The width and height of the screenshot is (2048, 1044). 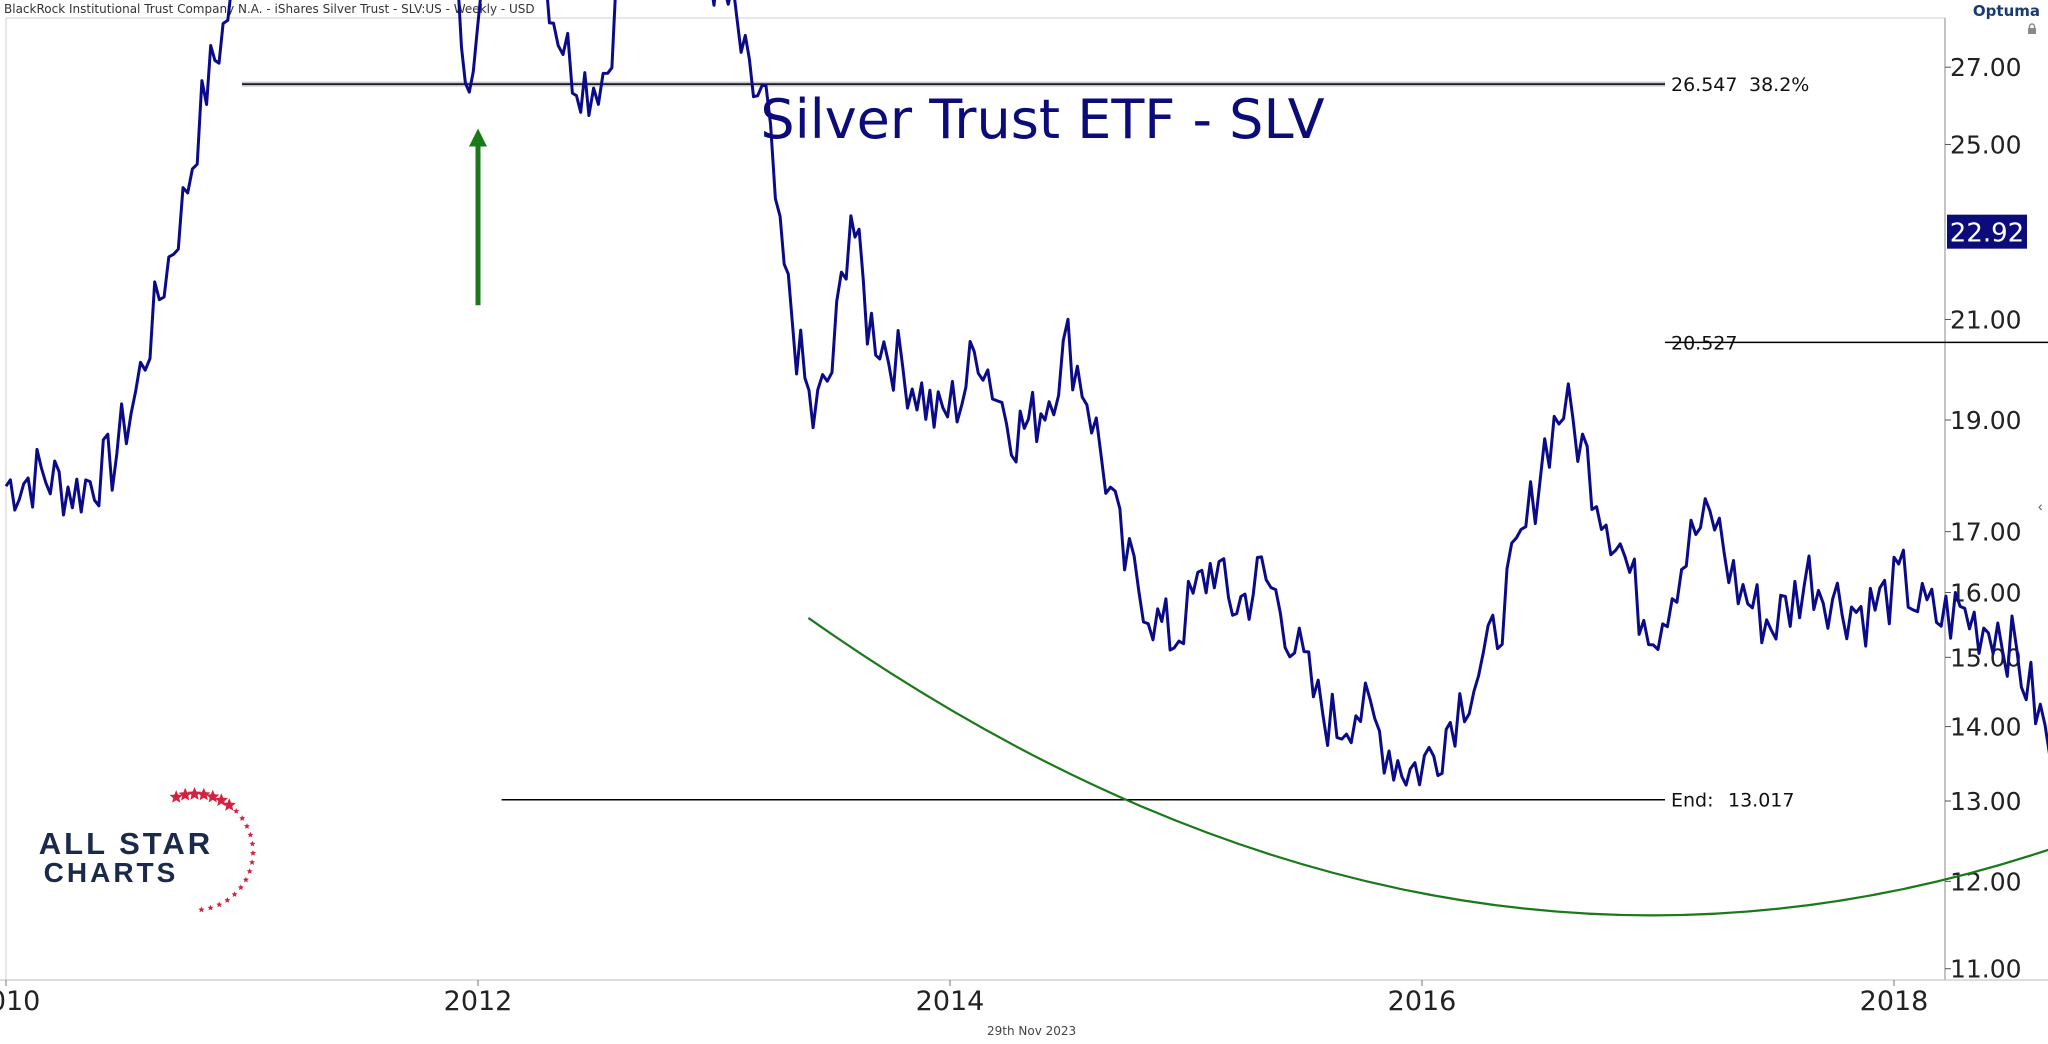 I want to click on y-tick-label: 17.00, so click(x=1986, y=532).